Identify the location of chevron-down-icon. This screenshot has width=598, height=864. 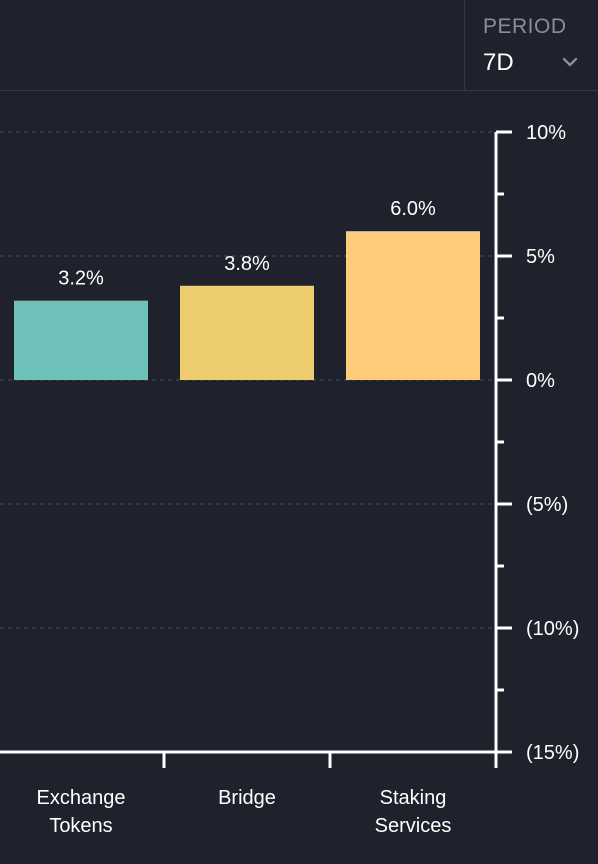
(570, 62).